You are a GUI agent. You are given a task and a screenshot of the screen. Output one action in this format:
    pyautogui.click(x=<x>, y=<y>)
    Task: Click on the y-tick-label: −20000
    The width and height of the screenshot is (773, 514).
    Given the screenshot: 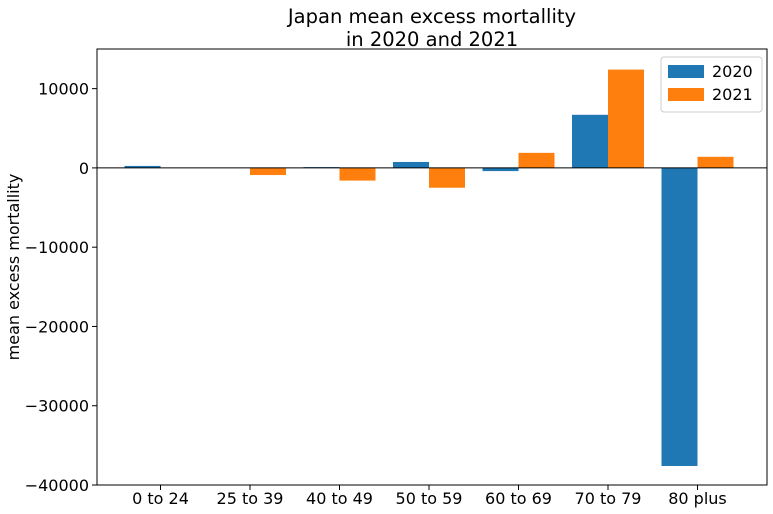 What is the action you would take?
    pyautogui.click(x=57, y=326)
    